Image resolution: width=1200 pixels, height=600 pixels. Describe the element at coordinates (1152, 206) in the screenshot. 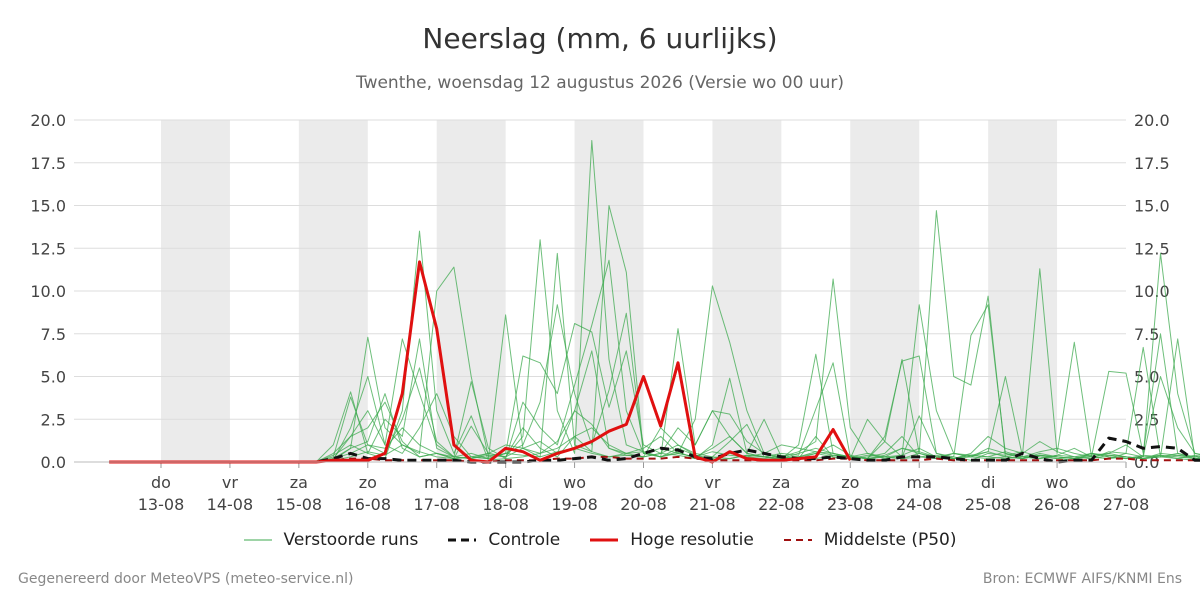

I see `y-tick-label-right: 15.0` at that location.